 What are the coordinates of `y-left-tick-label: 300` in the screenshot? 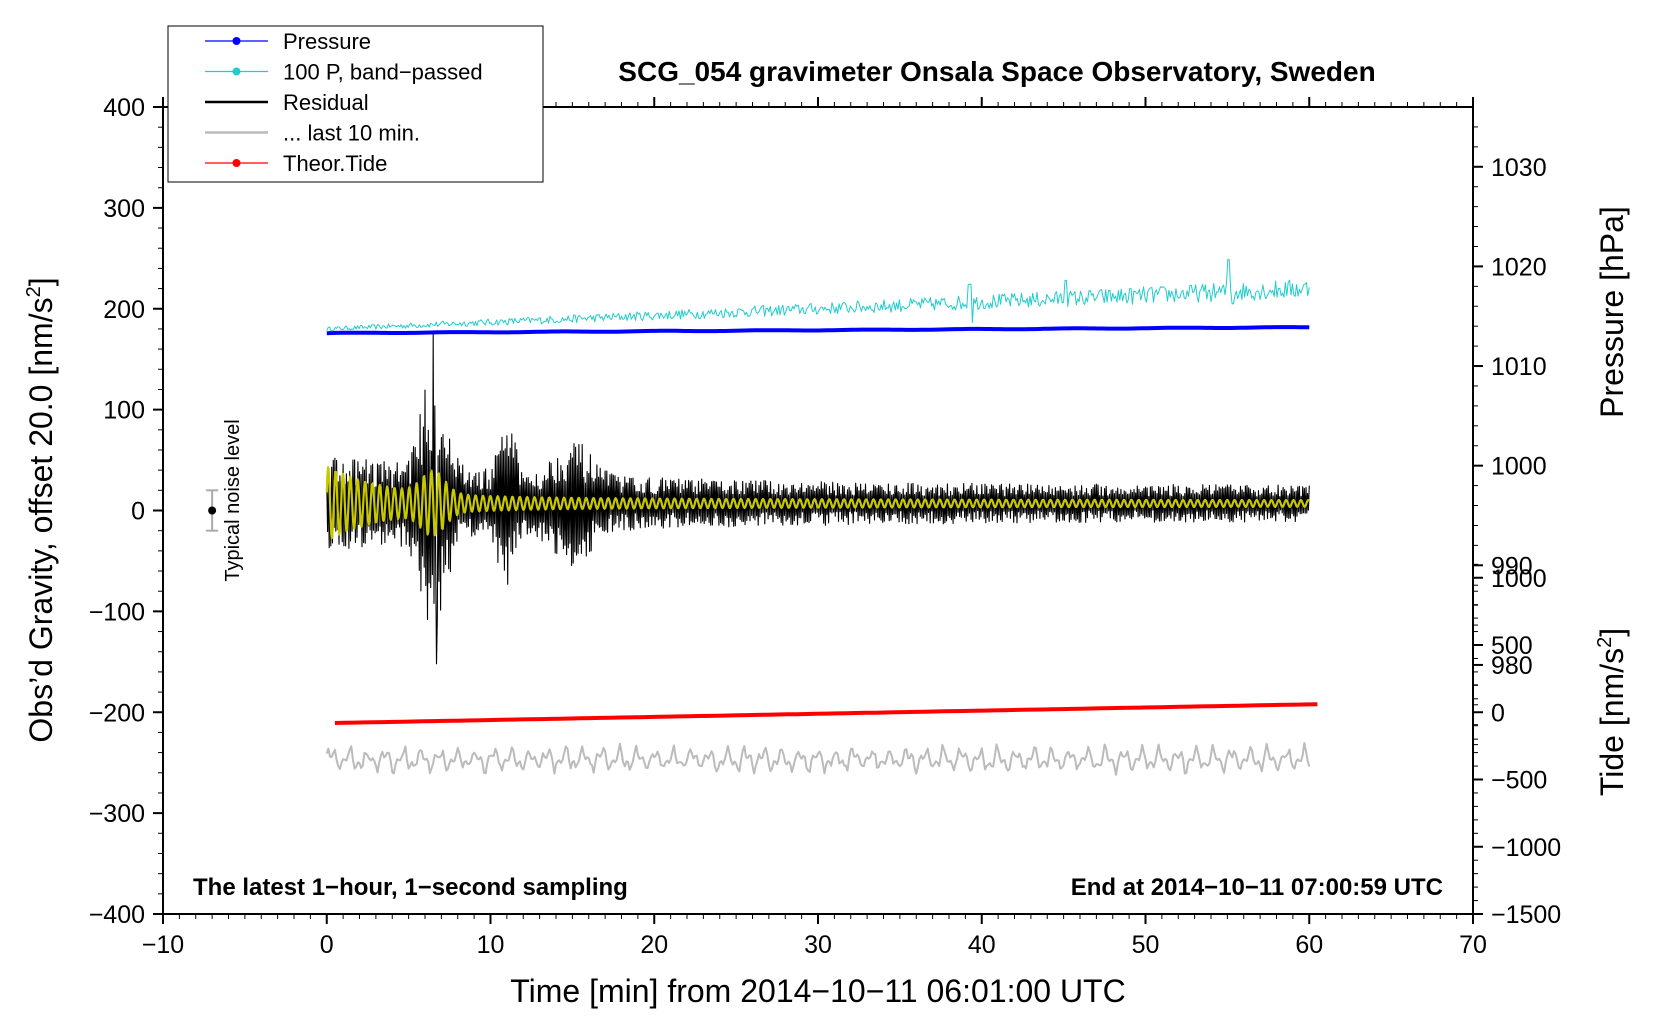 It's located at (124, 209).